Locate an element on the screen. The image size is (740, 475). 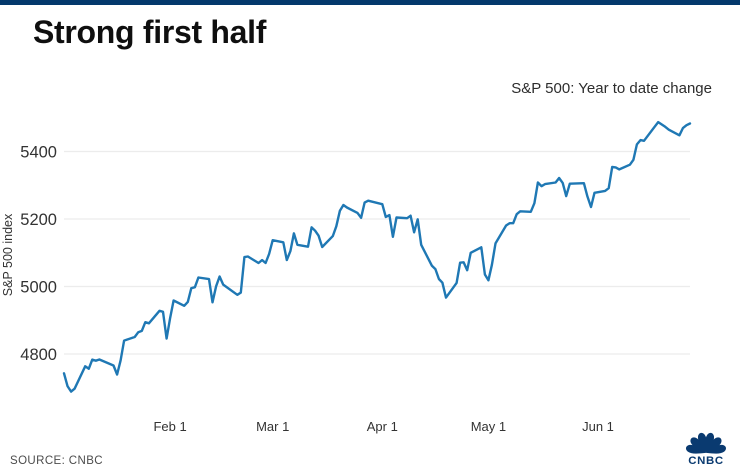
x-tick-labels: Feb 1 Mar 1 Apr 1 May 1 Jun 1 is located at coordinates (383, 426).